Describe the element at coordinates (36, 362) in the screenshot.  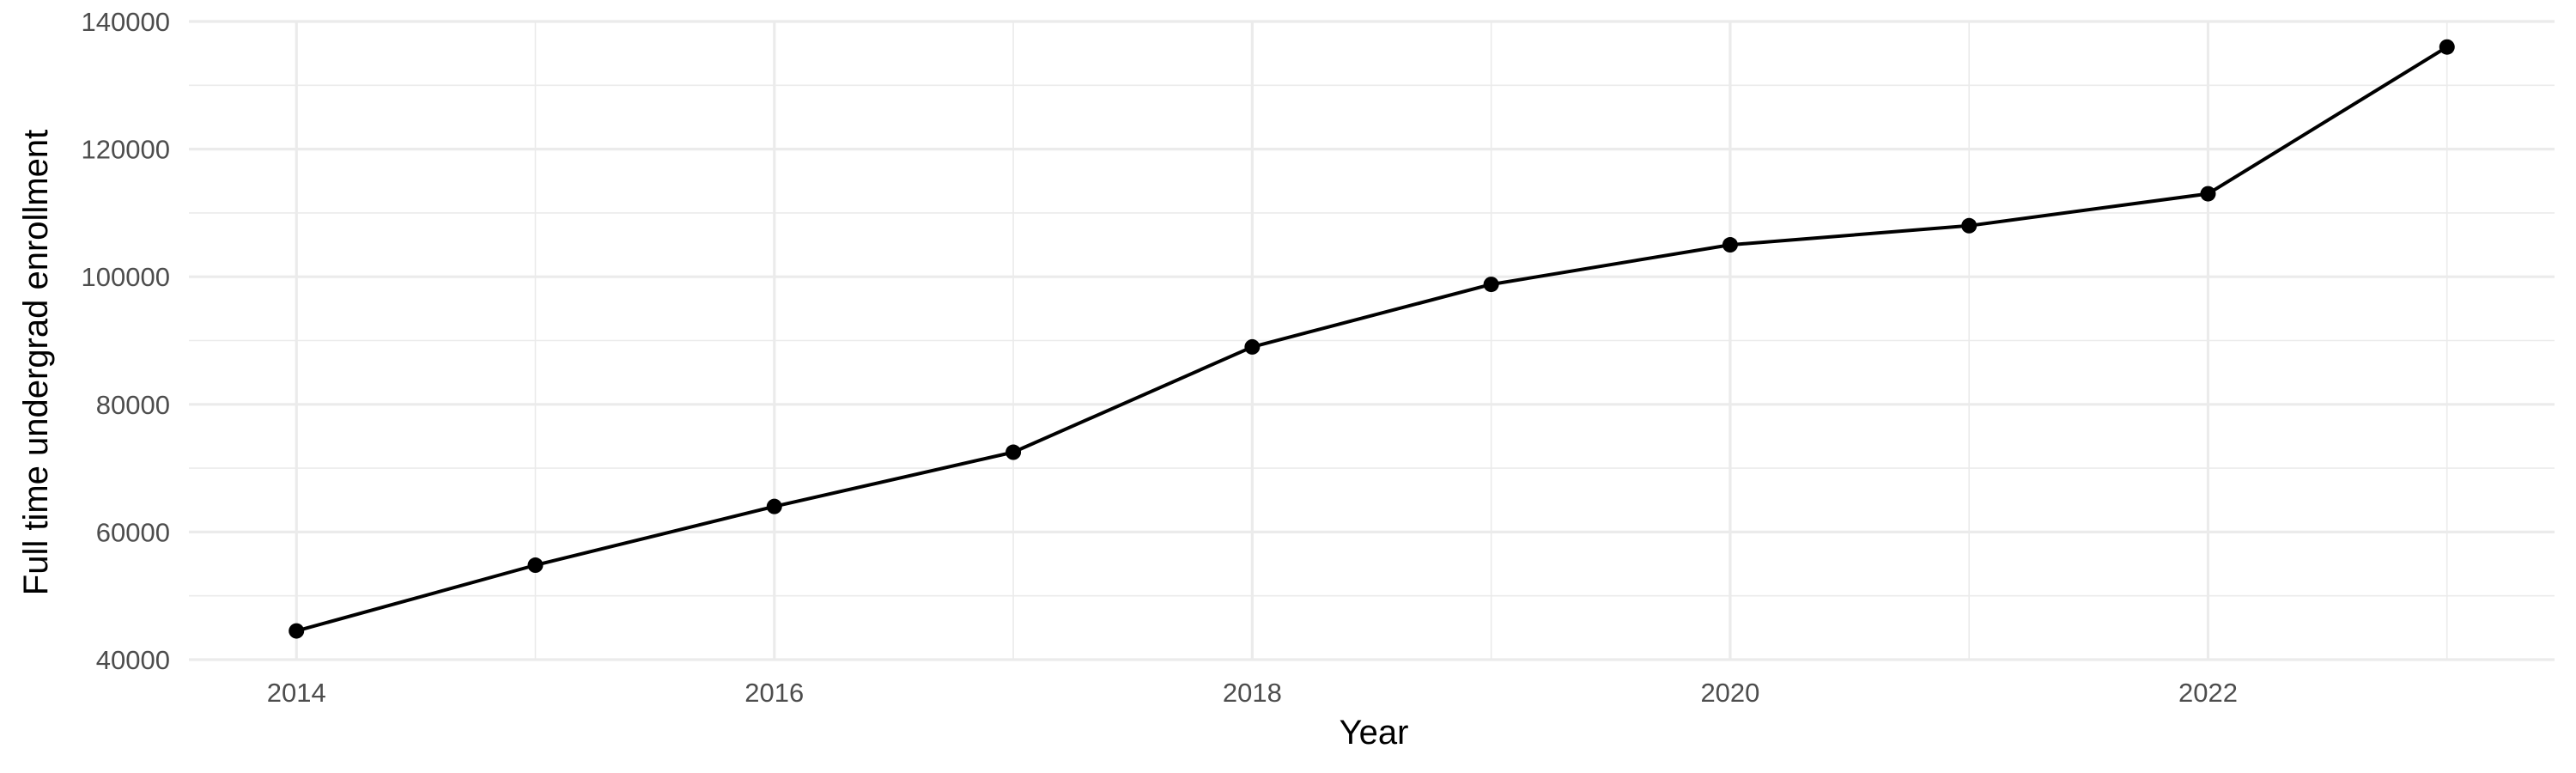
I see `y-axis-title: Full time undergrad enrollment` at that location.